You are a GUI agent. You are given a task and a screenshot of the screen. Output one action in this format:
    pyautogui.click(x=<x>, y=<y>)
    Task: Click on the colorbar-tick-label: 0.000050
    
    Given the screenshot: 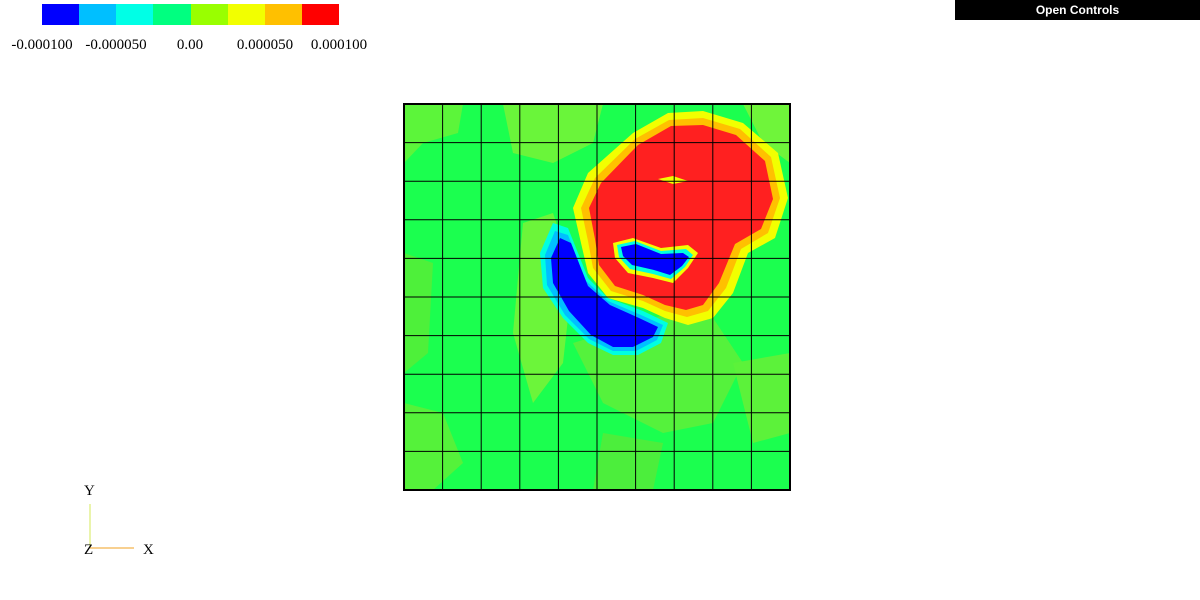 What is the action you would take?
    pyautogui.click(x=265, y=45)
    